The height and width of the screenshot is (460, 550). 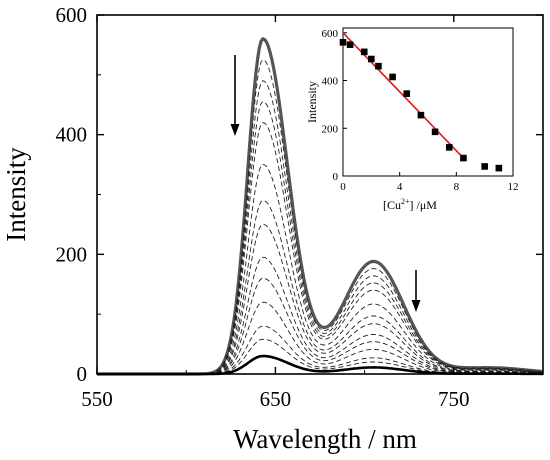 I want to click on y-axis-title: Intensity, so click(x=16, y=194).